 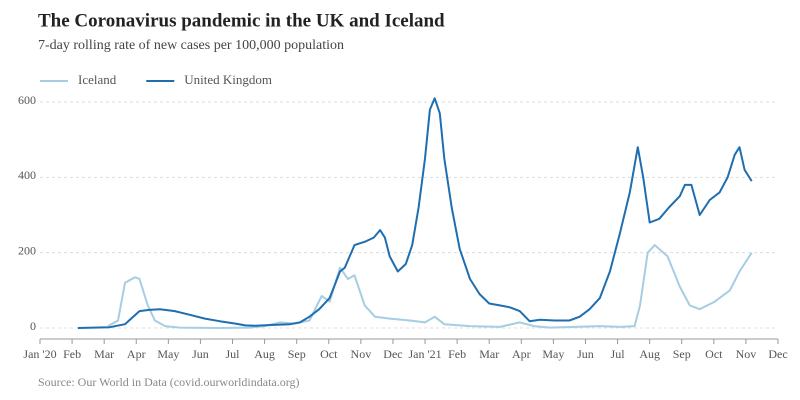 What do you see at coordinates (228, 79) in the screenshot?
I see `legend-label: United Kingdom` at bounding box center [228, 79].